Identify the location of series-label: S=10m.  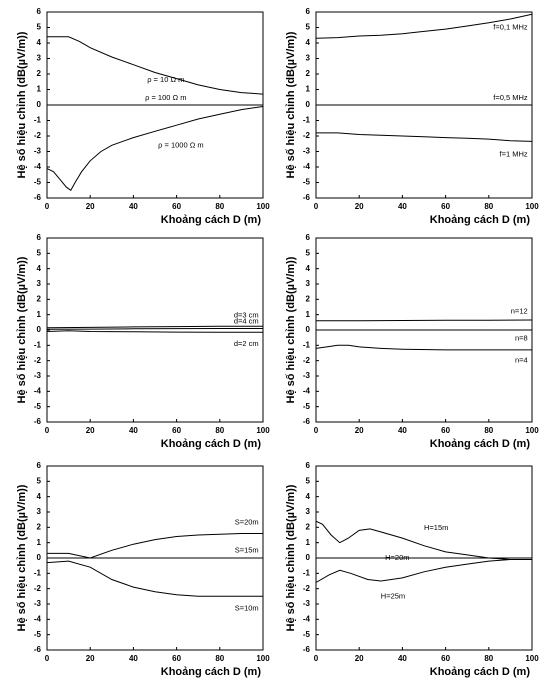
(247, 608).